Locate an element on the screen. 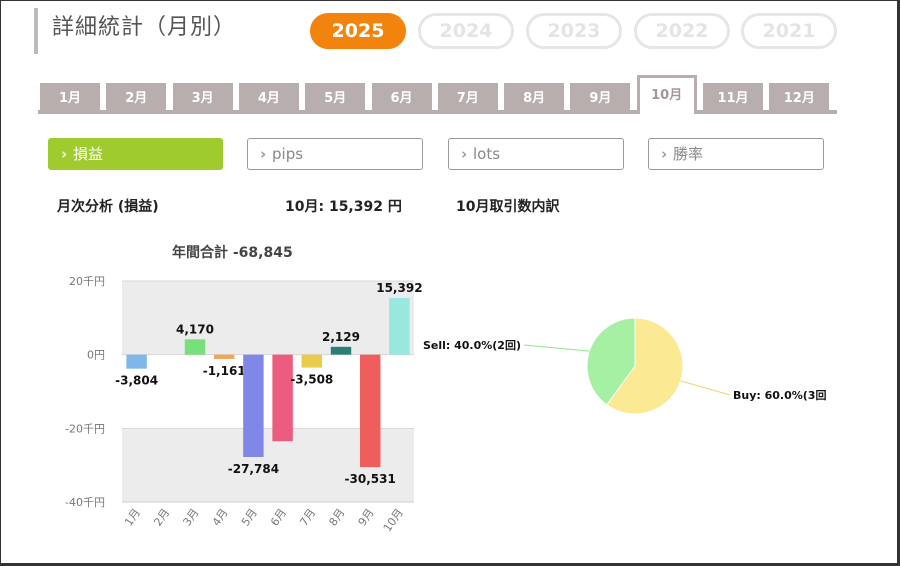 This screenshot has height=566, width=900. metric-tab-label: 勝率 is located at coordinates (688, 154).